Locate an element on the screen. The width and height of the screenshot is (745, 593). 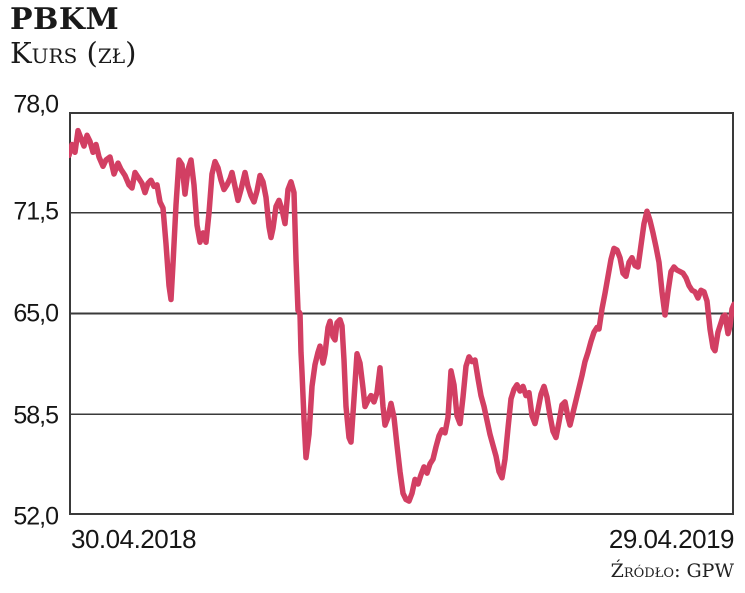
y-axis-tick-label: 58,5 is located at coordinates (36, 415).